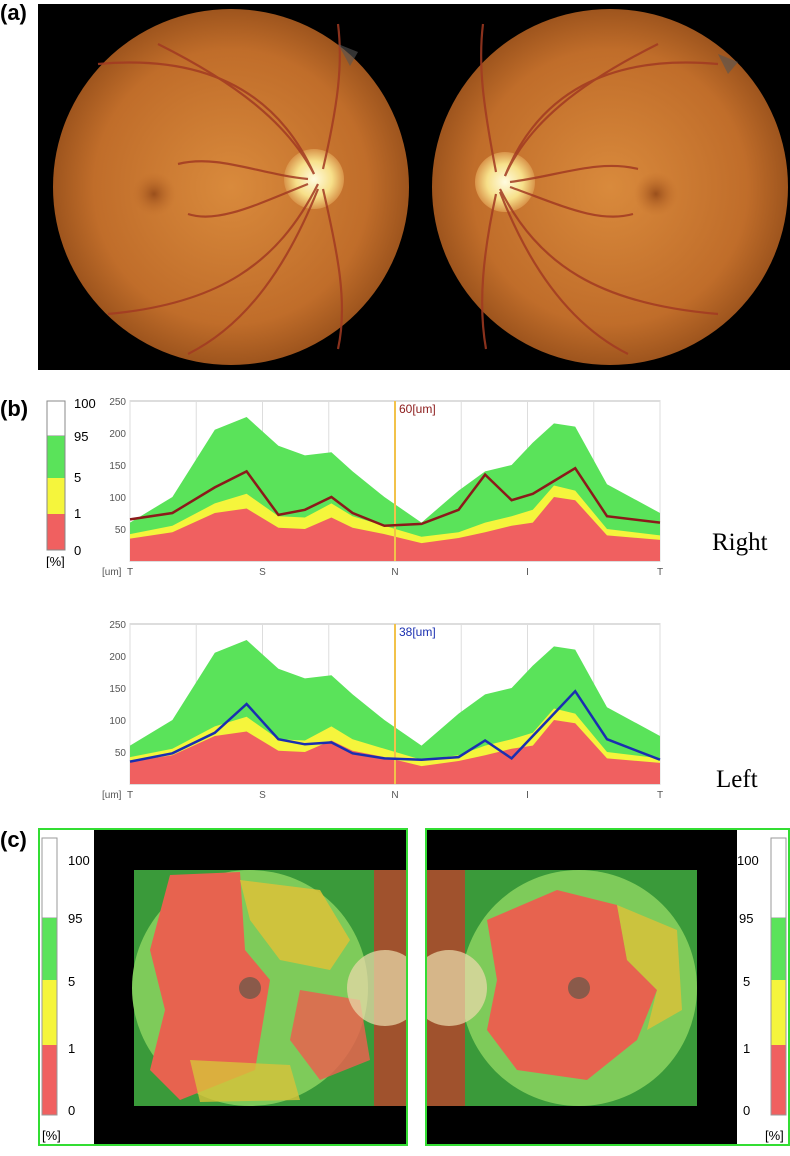  What do you see at coordinates (117, 689) in the screenshot?
I see `left-ytick-label: 150` at bounding box center [117, 689].